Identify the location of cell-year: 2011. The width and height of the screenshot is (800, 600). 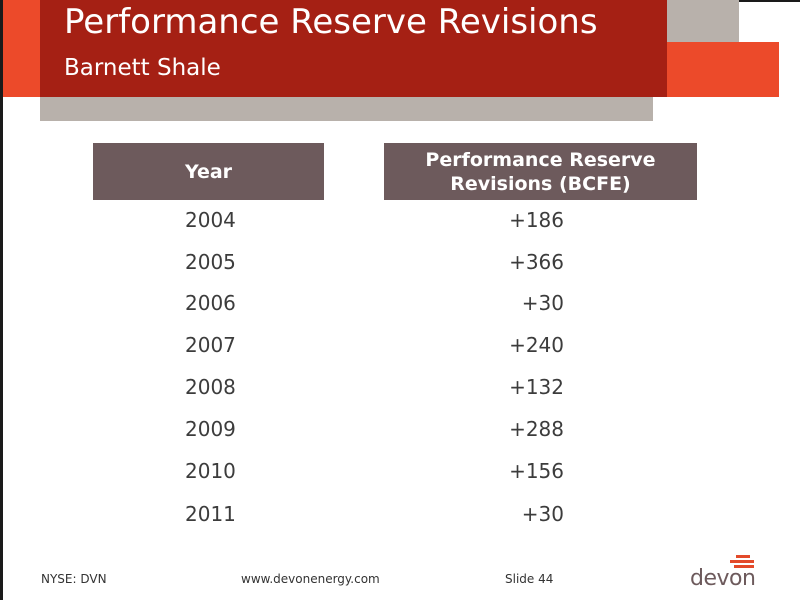
(210, 514).